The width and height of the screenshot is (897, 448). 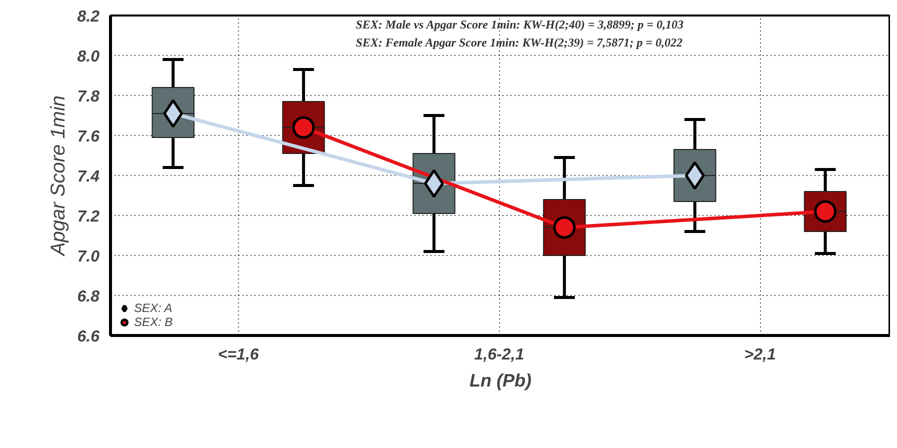 I want to click on y-tick-label: 7.2, so click(x=88, y=217).